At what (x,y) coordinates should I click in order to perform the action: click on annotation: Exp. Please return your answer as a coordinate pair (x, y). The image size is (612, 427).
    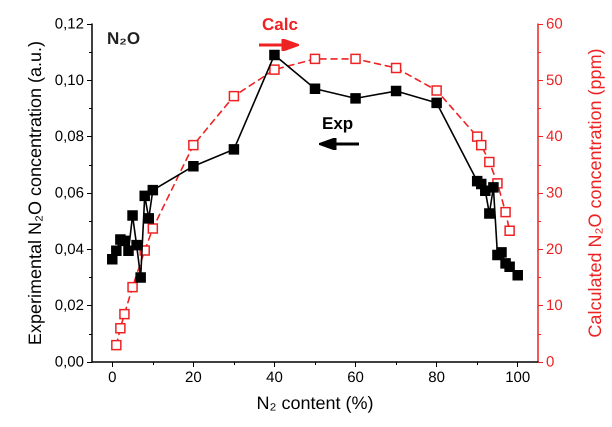
    Looking at the image, I should click on (338, 123).